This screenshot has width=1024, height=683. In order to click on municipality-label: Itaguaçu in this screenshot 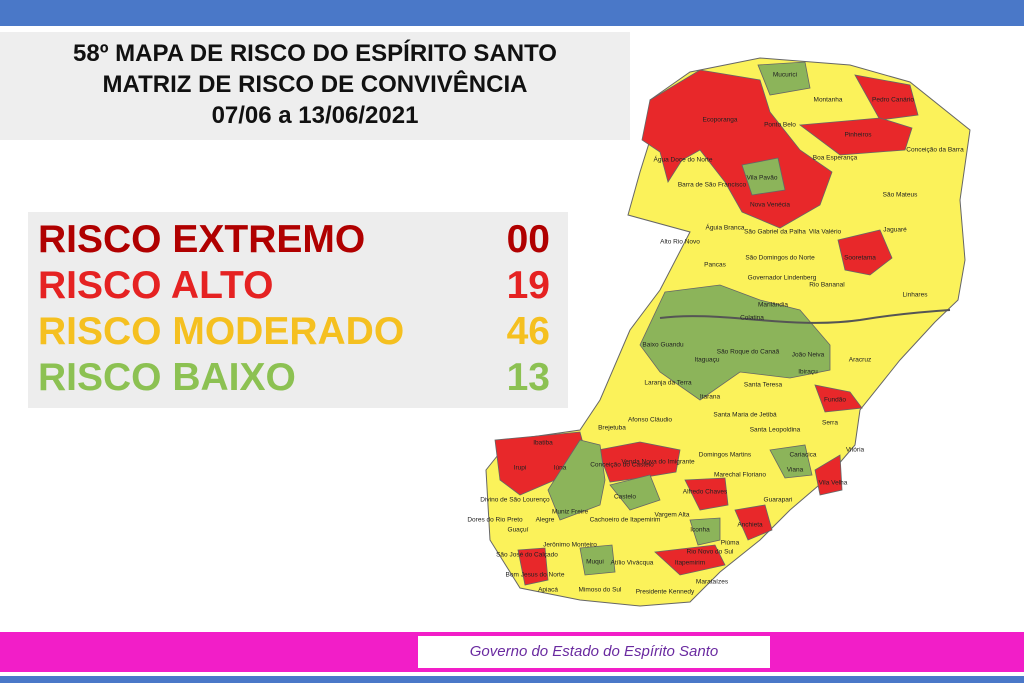, I will do `click(707, 360)`.